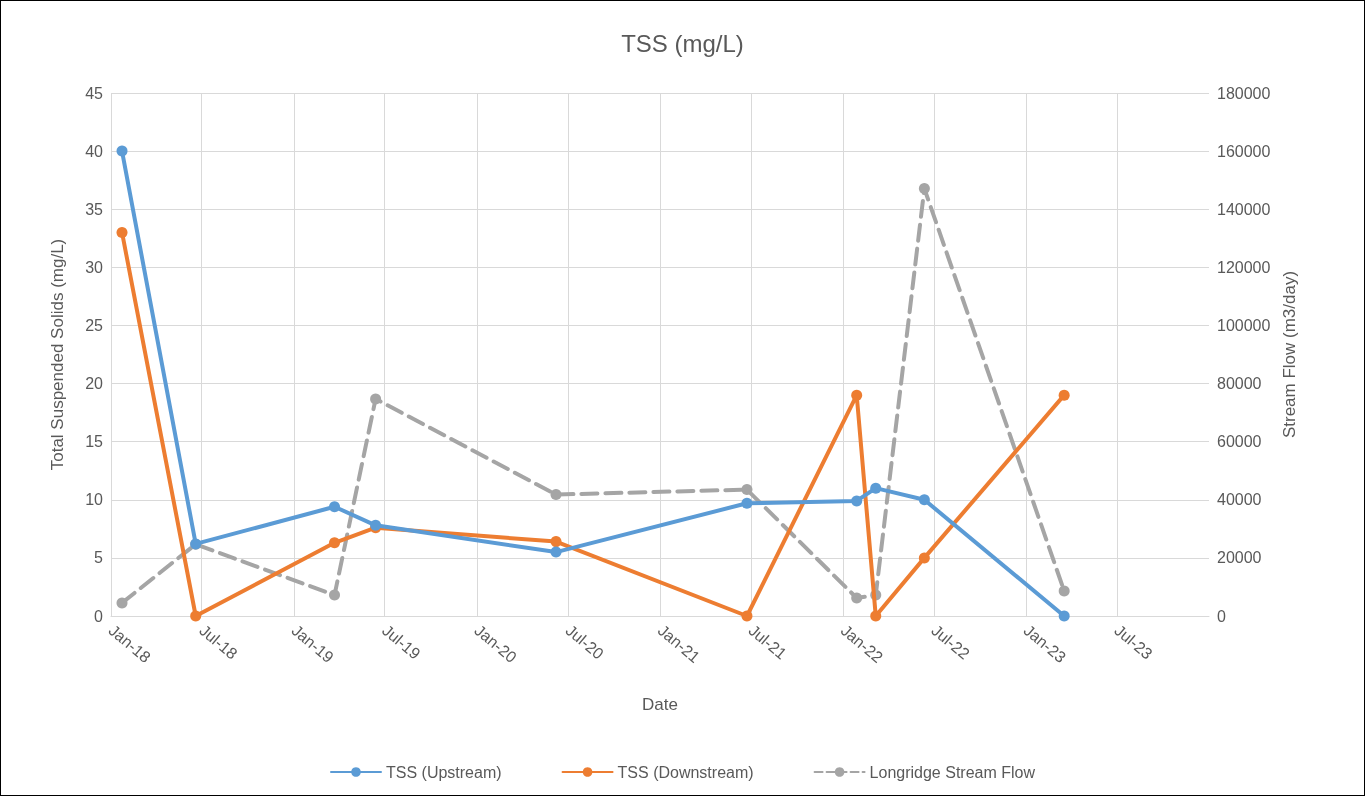 This screenshot has width=1365, height=796. Describe the element at coordinates (94, 325) in the screenshot. I see `y-tick-label: 25` at that location.